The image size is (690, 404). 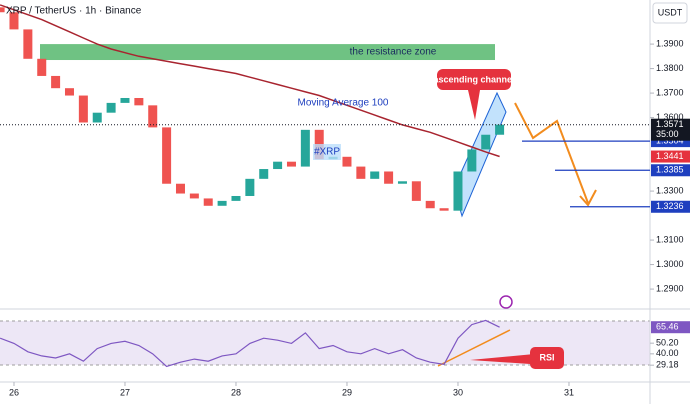 I want to click on channel-callout, so click(x=474, y=79).